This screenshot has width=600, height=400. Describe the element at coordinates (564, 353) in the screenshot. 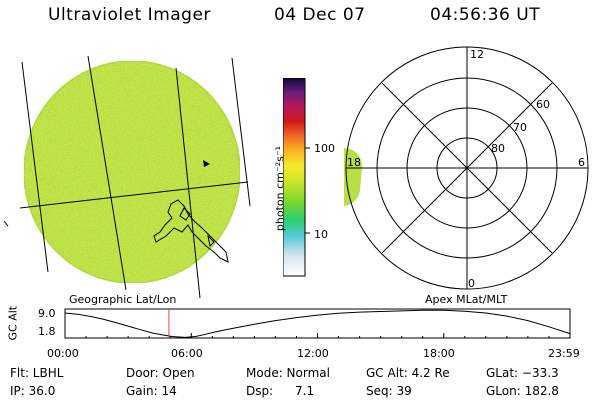

I see `x-tick-label-2359: 23:59` at that location.